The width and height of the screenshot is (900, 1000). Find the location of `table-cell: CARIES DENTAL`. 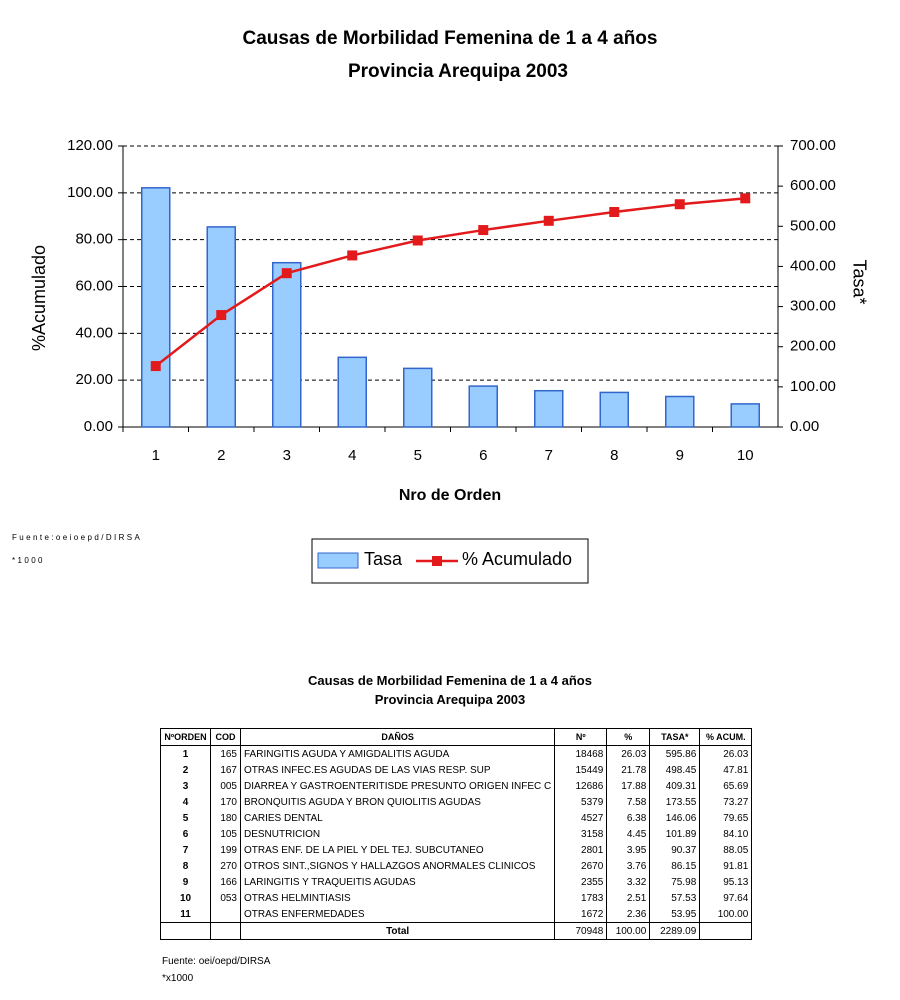

table-cell: CARIES DENTAL is located at coordinates (397, 818).